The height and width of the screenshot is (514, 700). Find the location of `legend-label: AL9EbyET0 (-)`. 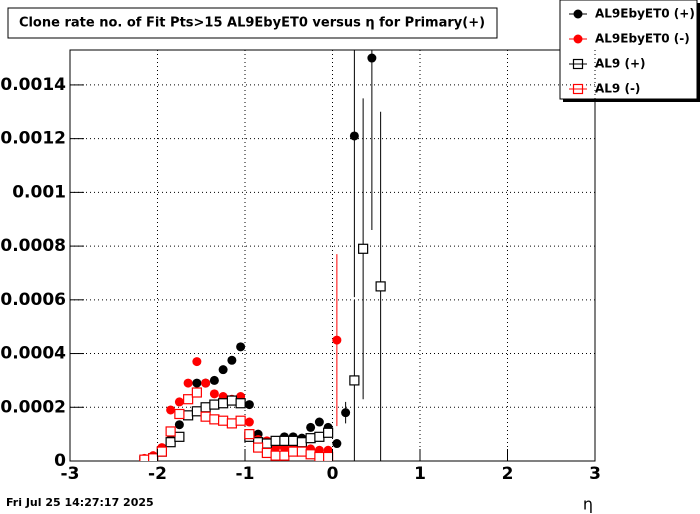

legend-label: AL9EbyET0 (-) is located at coordinates (642, 39).